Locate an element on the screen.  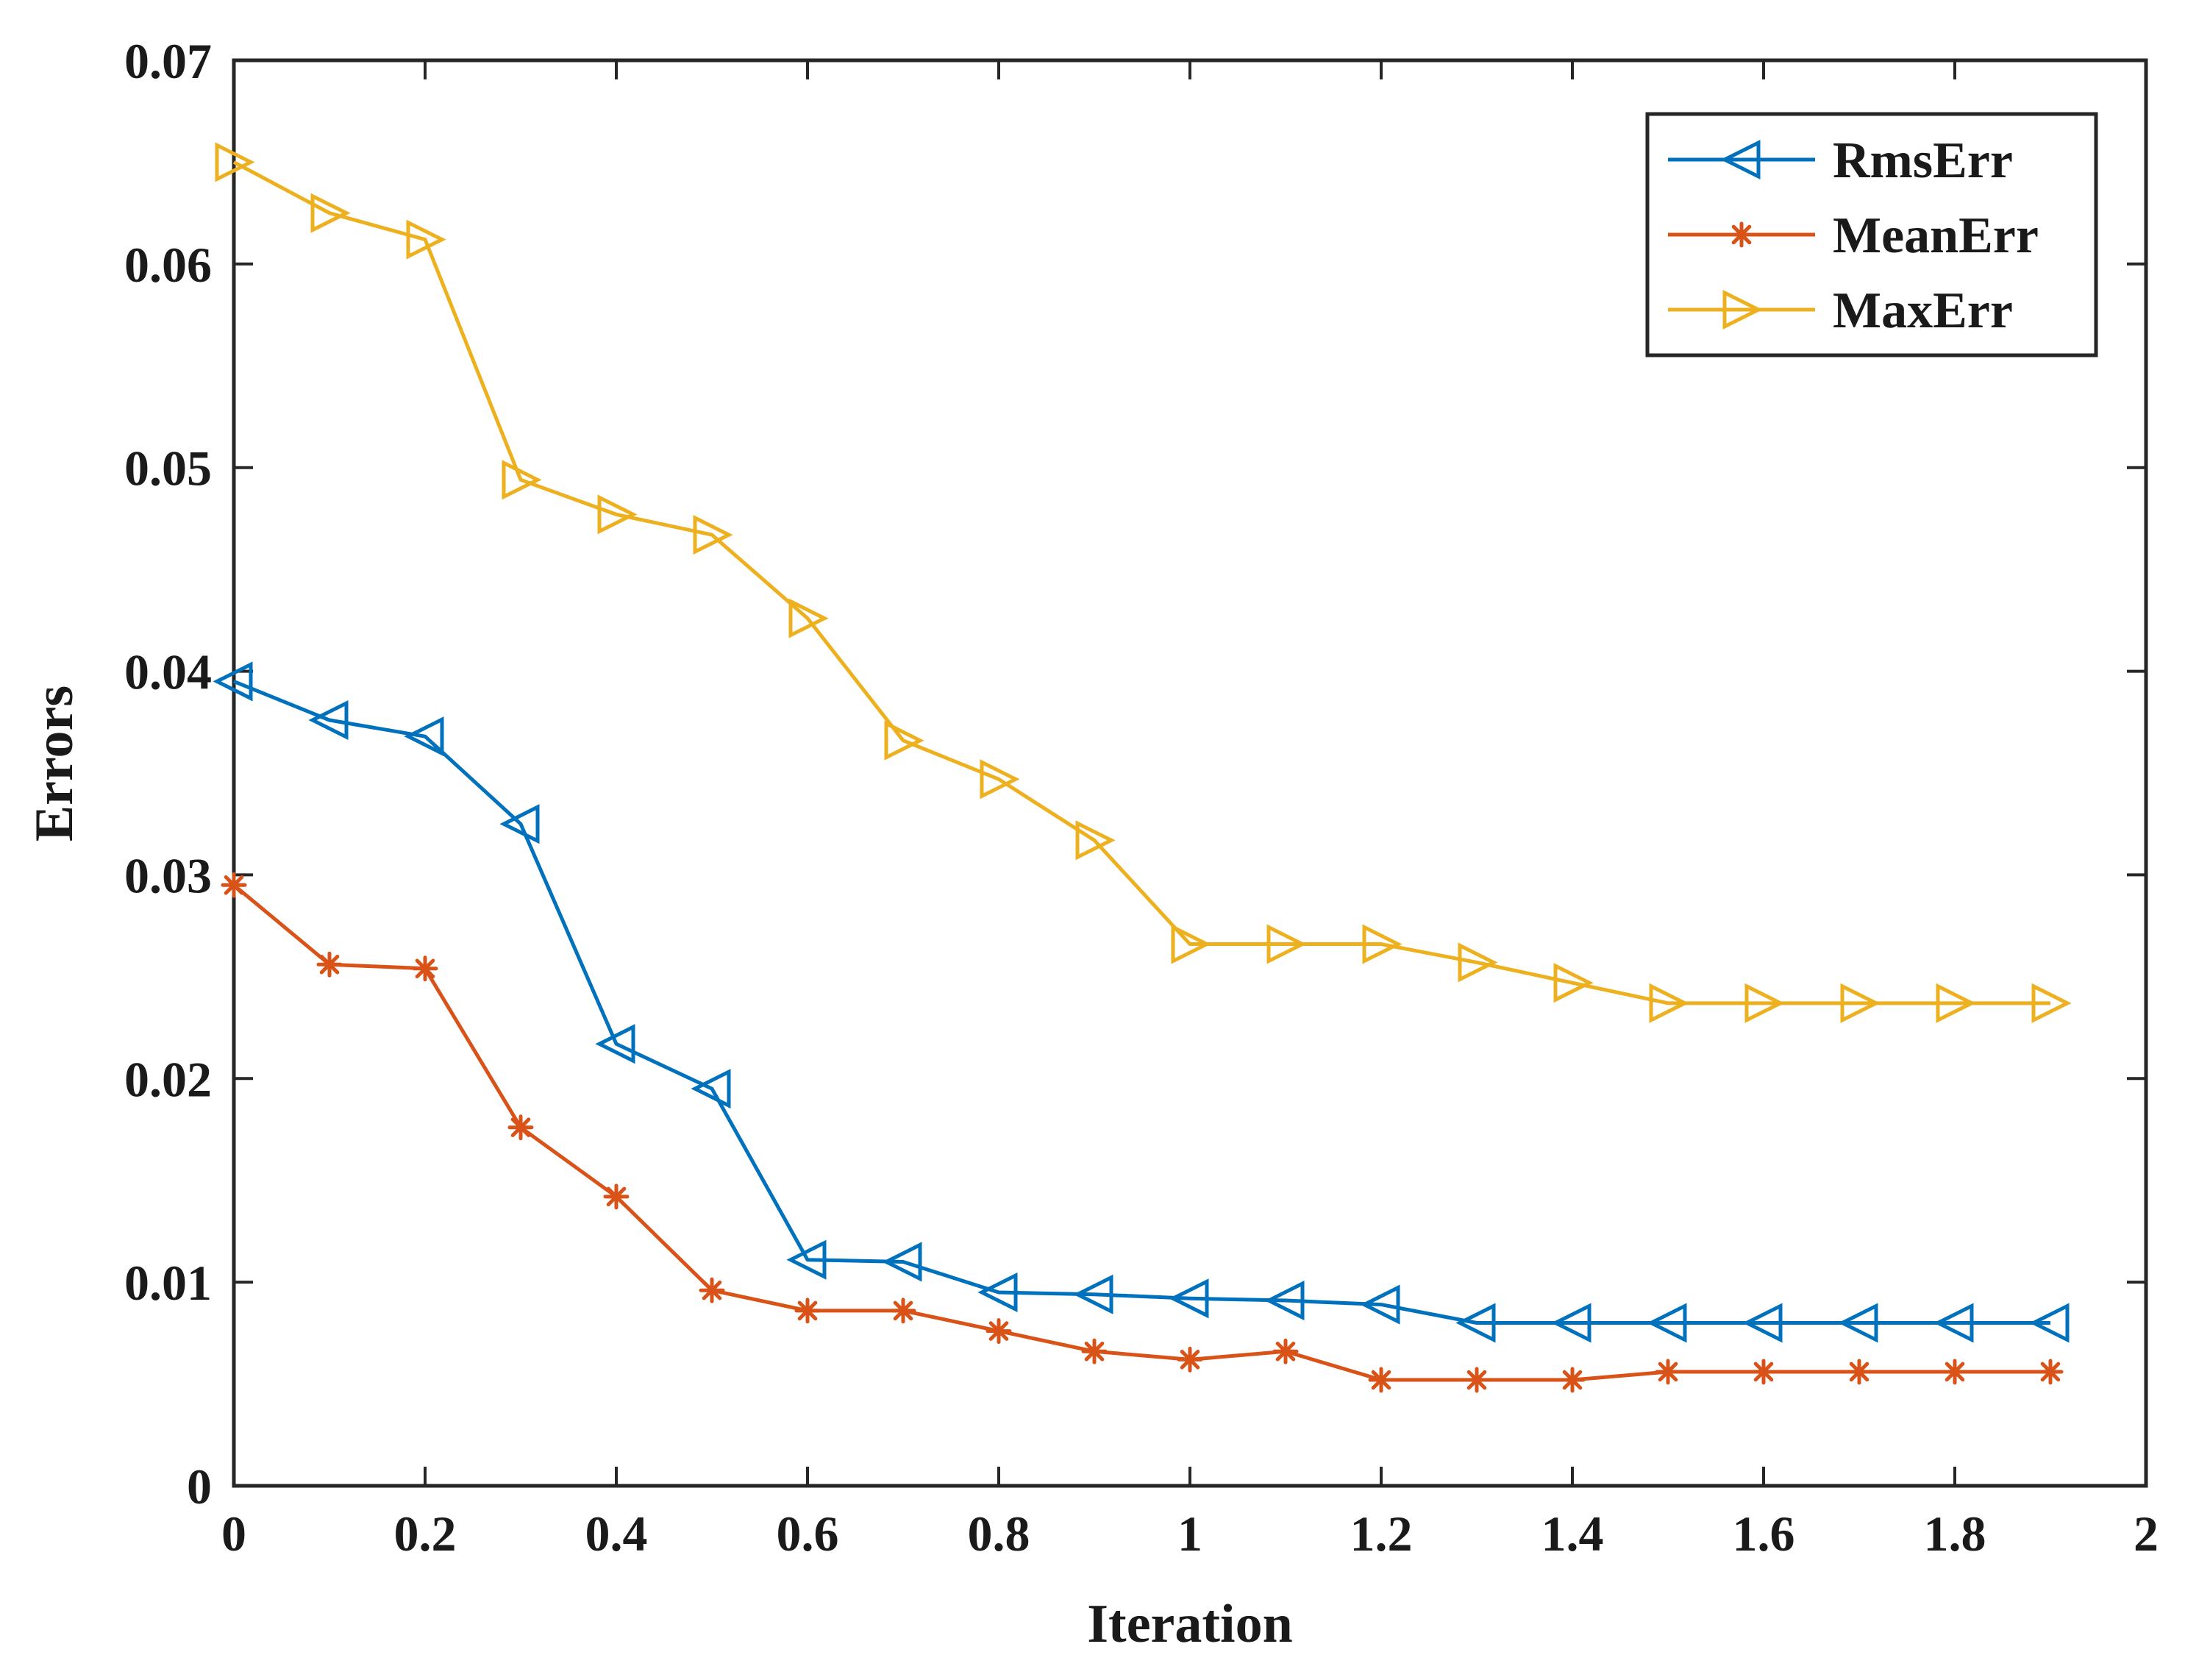
legend-label: MaxErr is located at coordinates (1923, 310).